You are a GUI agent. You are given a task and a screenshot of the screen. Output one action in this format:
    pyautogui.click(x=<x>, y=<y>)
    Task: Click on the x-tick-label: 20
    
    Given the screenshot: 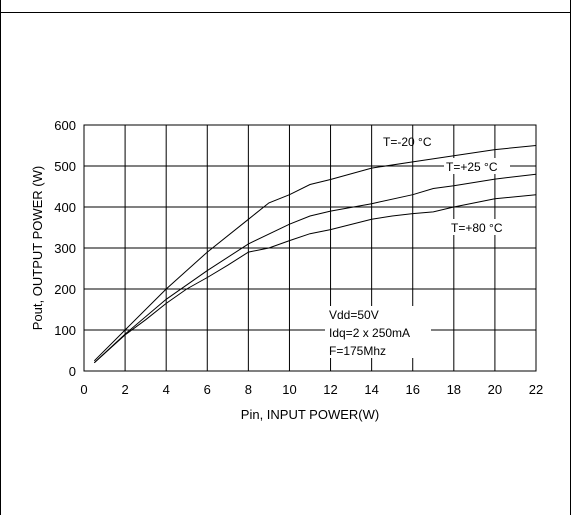 What is the action you would take?
    pyautogui.click(x=495, y=389)
    